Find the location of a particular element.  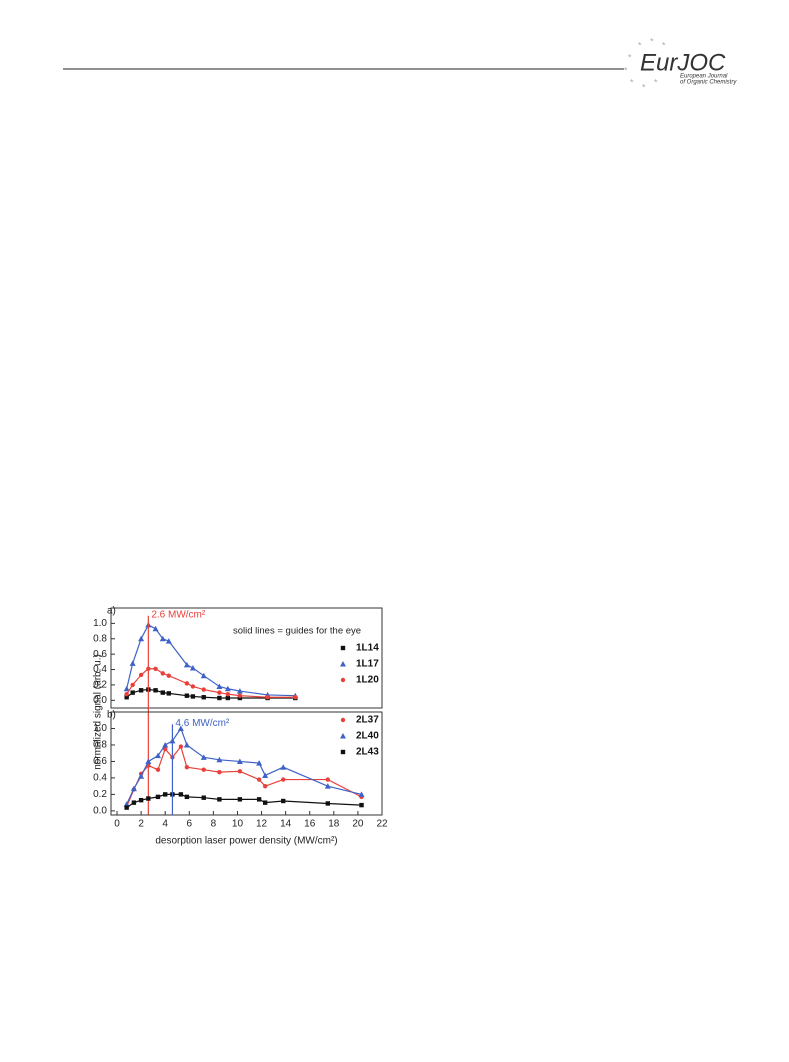

x-tick-label: 0 is located at coordinates (117, 824).